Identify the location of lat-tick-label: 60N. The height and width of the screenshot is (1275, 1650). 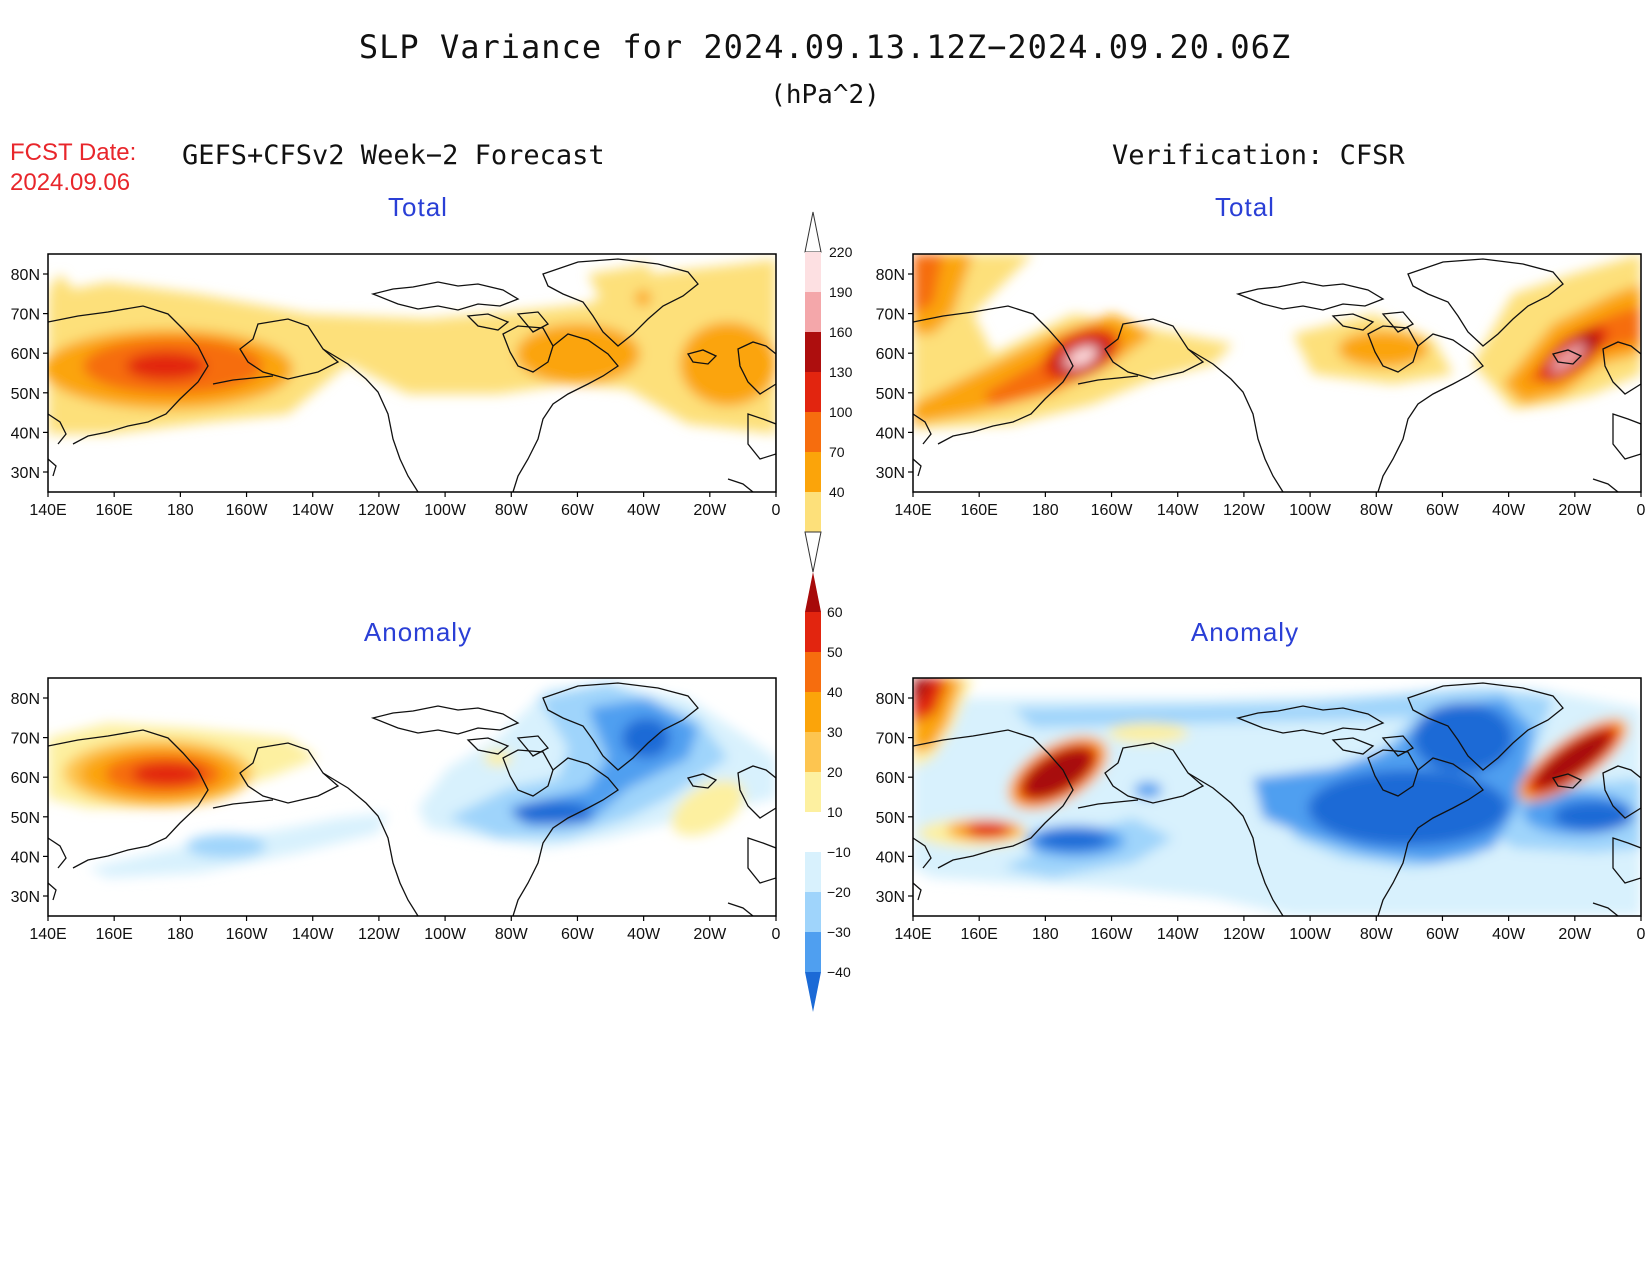
(25, 354).